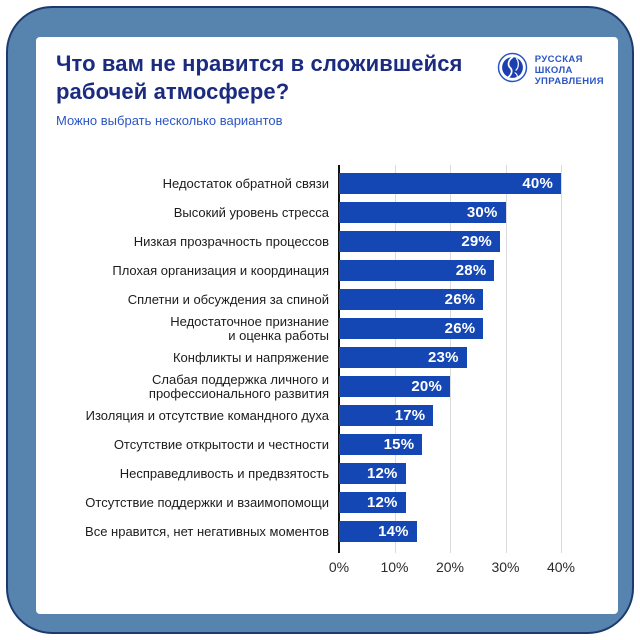 This screenshot has width=640, height=640. What do you see at coordinates (207, 531) in the screenshot?
I see `category-label: Все нравится, нет негативных моментов` at bounding box center [207, 531].